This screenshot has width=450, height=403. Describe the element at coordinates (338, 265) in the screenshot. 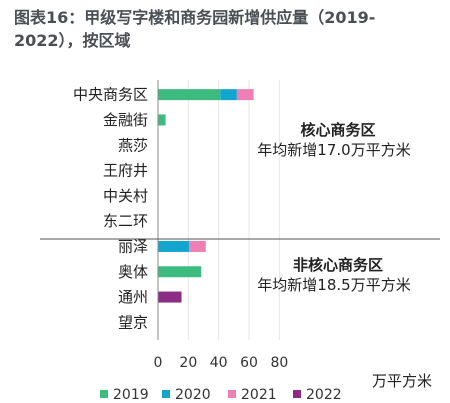

I see `non-core-group-label: 非核心商务区` at that location.